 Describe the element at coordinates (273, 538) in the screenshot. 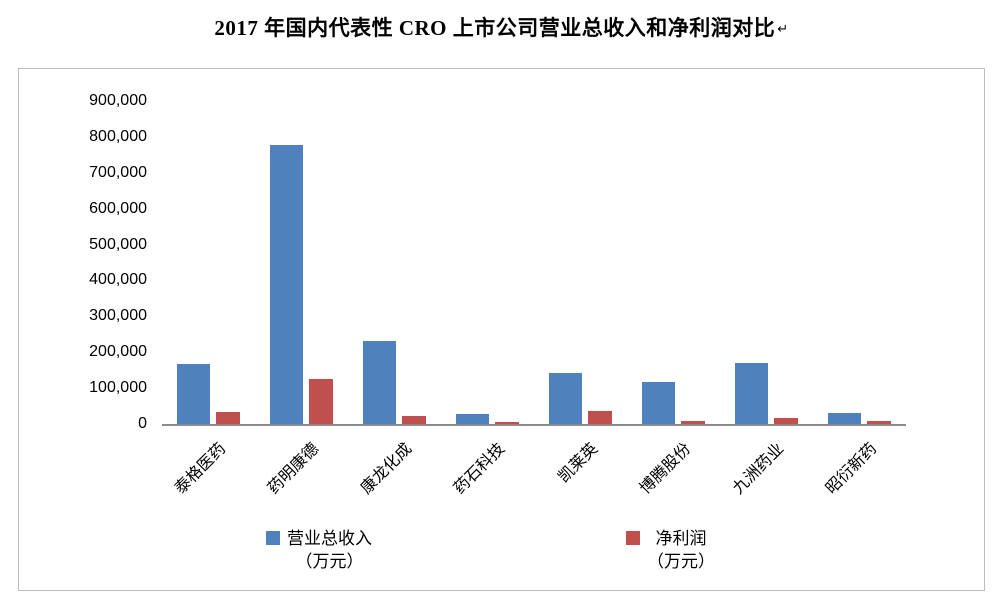

I see `legend-swatch-revenue` at that location.